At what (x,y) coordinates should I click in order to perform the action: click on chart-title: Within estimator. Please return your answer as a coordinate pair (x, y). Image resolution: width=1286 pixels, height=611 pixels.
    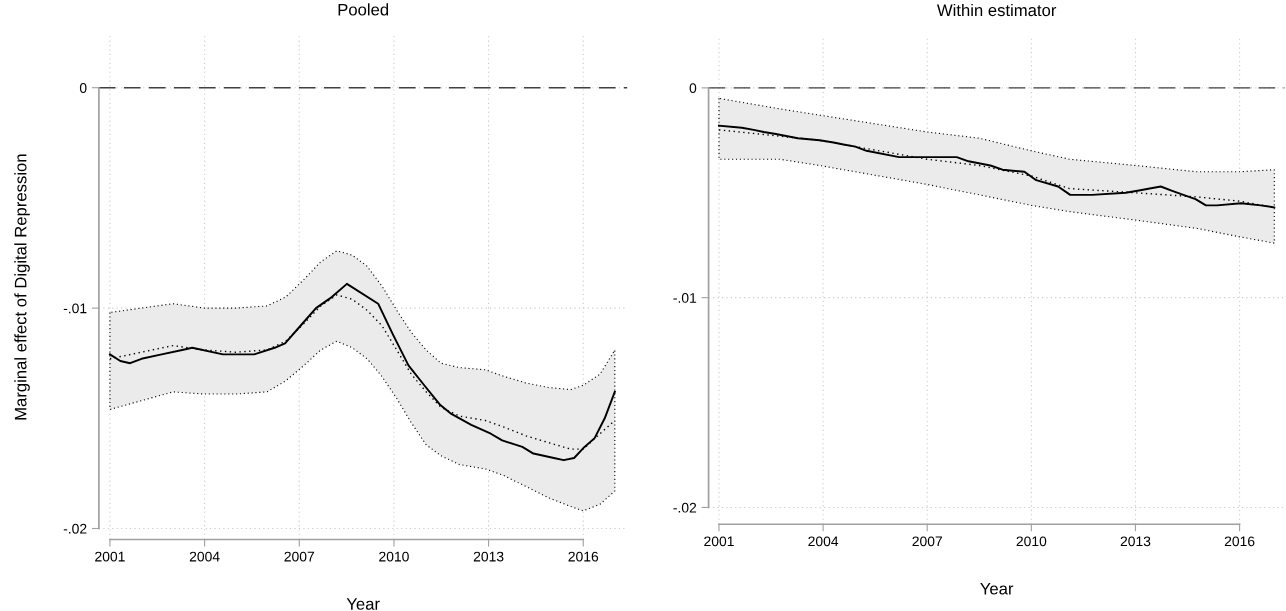
    Looking at the image, I should click on (996, 10).